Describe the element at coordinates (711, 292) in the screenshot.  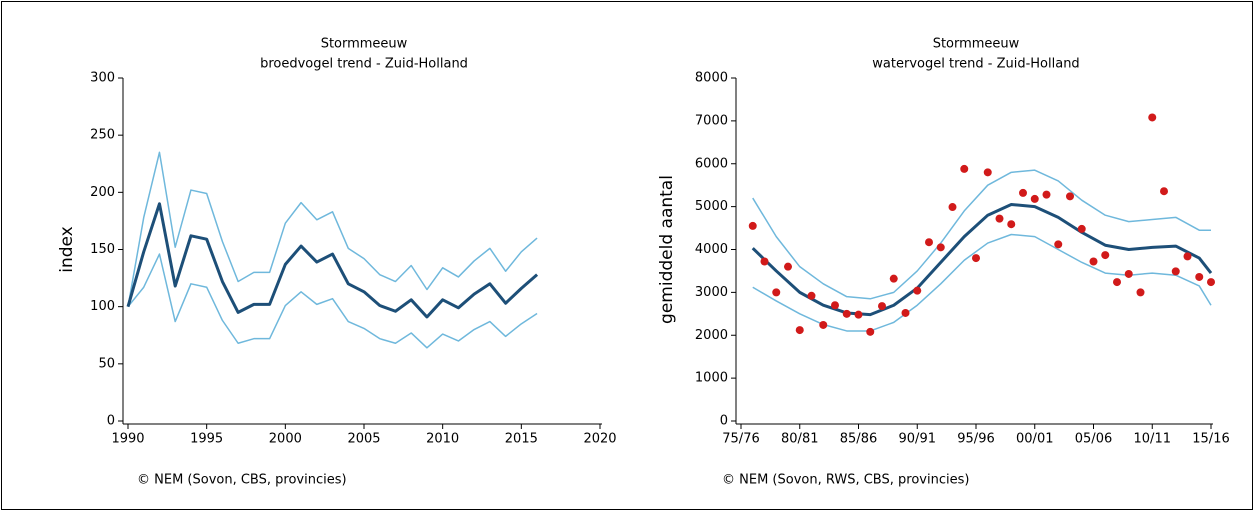
I see `y-tick-label: 3000` at that location.